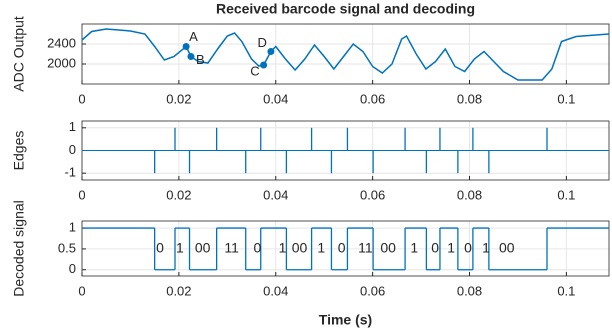 This screenshot has width=612, height=333. I want to click on y-axis-label: Edges, so click(19, 151).